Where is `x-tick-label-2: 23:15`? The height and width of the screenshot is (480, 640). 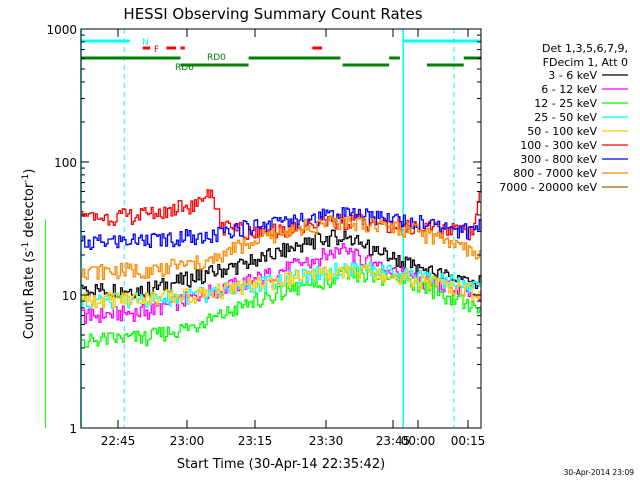
x-tick-label-2: 23:15 is located at coordinates (255, 441).